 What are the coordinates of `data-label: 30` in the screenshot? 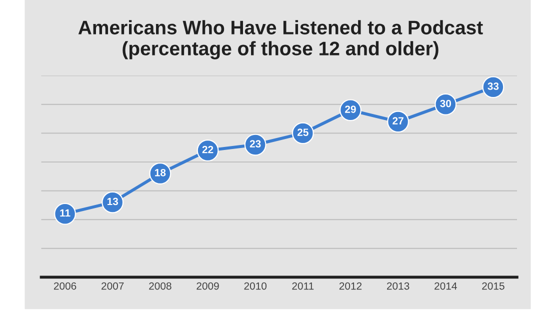 It's located at (446, 104).